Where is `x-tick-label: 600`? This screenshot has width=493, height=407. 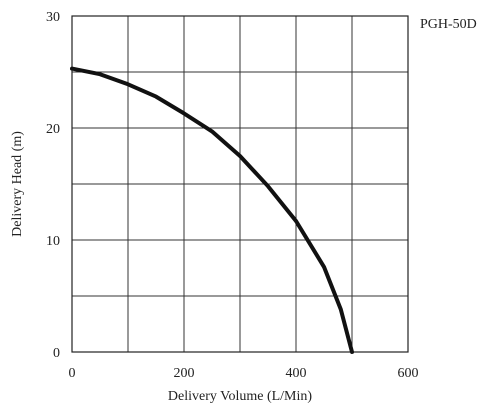
x-tick-label: 600 is located at coordinates (408, 373).